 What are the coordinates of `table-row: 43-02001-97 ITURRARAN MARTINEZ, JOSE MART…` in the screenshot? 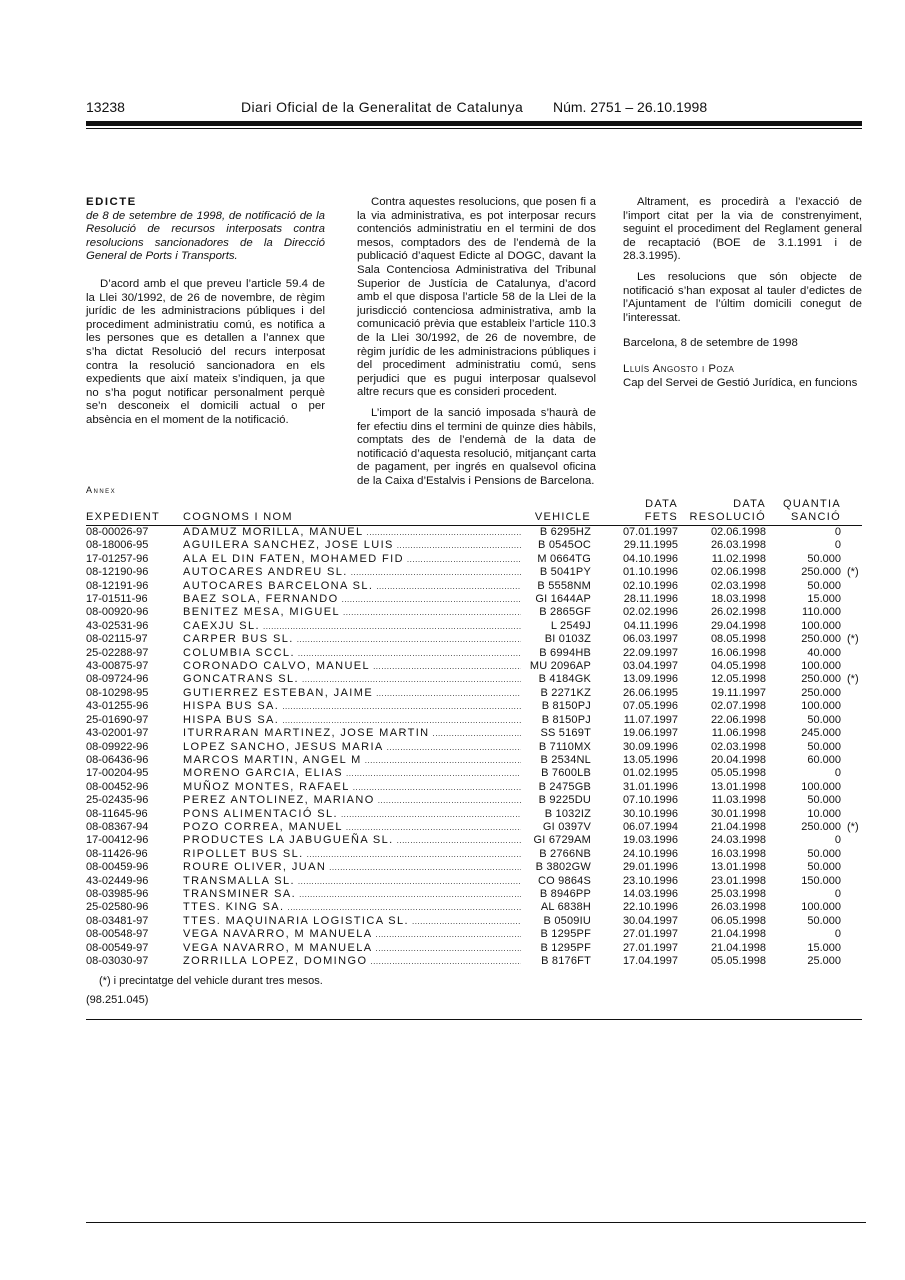 It's located at (474, 733).